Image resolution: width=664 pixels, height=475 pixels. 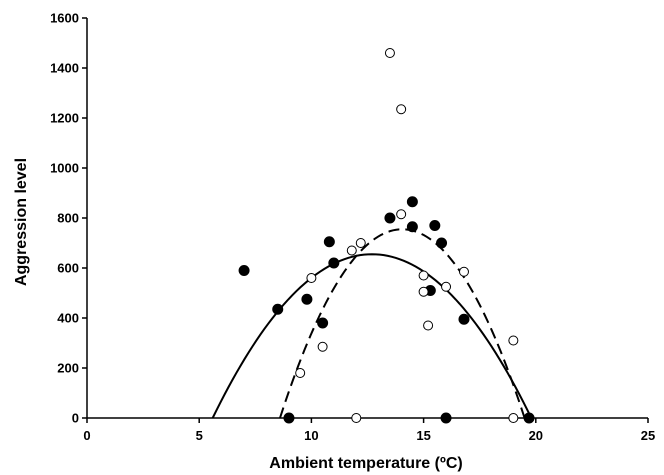 I want to click on y-tick-label: 200, so click(x=68, y=368).